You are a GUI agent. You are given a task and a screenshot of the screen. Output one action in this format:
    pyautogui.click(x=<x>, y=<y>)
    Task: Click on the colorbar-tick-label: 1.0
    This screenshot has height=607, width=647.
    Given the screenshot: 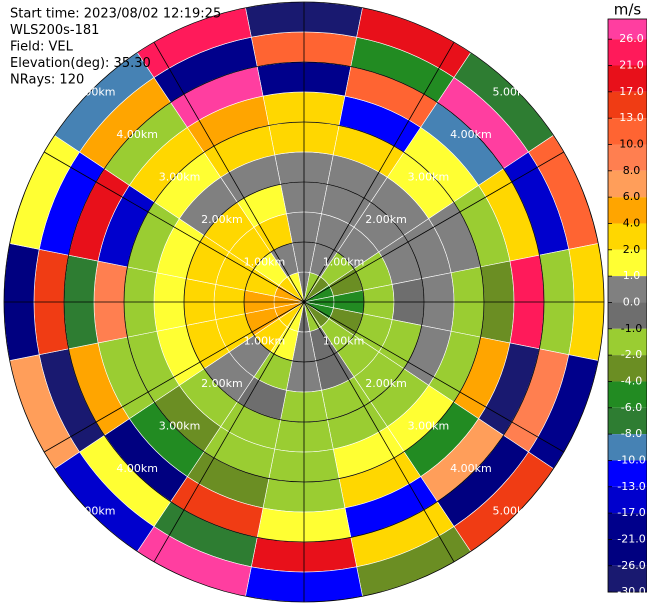 What is the action you would take?
    pyautogui.click(x=632, y=275)
    